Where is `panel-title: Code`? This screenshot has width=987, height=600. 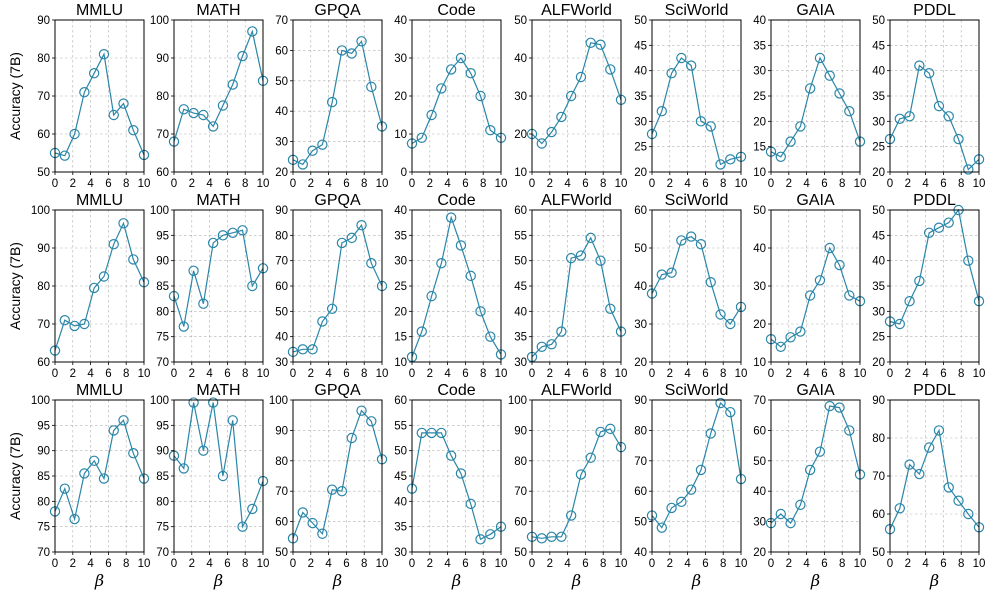 panel-title: Code is located at coordinates (456, 10).